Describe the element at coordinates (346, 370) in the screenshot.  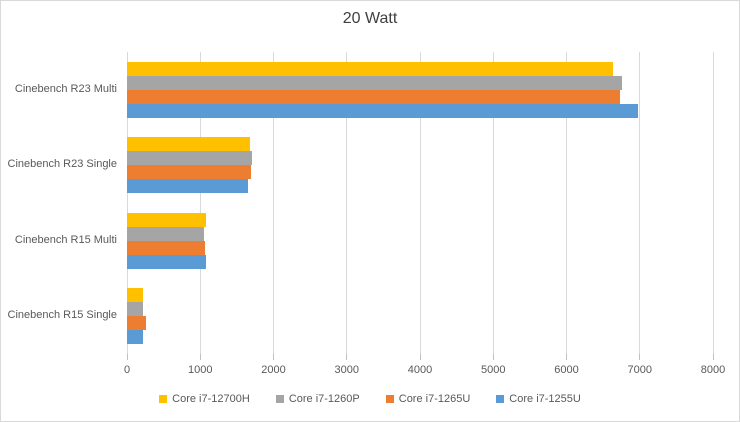
I see `x-tick-label: 3000` at that location.